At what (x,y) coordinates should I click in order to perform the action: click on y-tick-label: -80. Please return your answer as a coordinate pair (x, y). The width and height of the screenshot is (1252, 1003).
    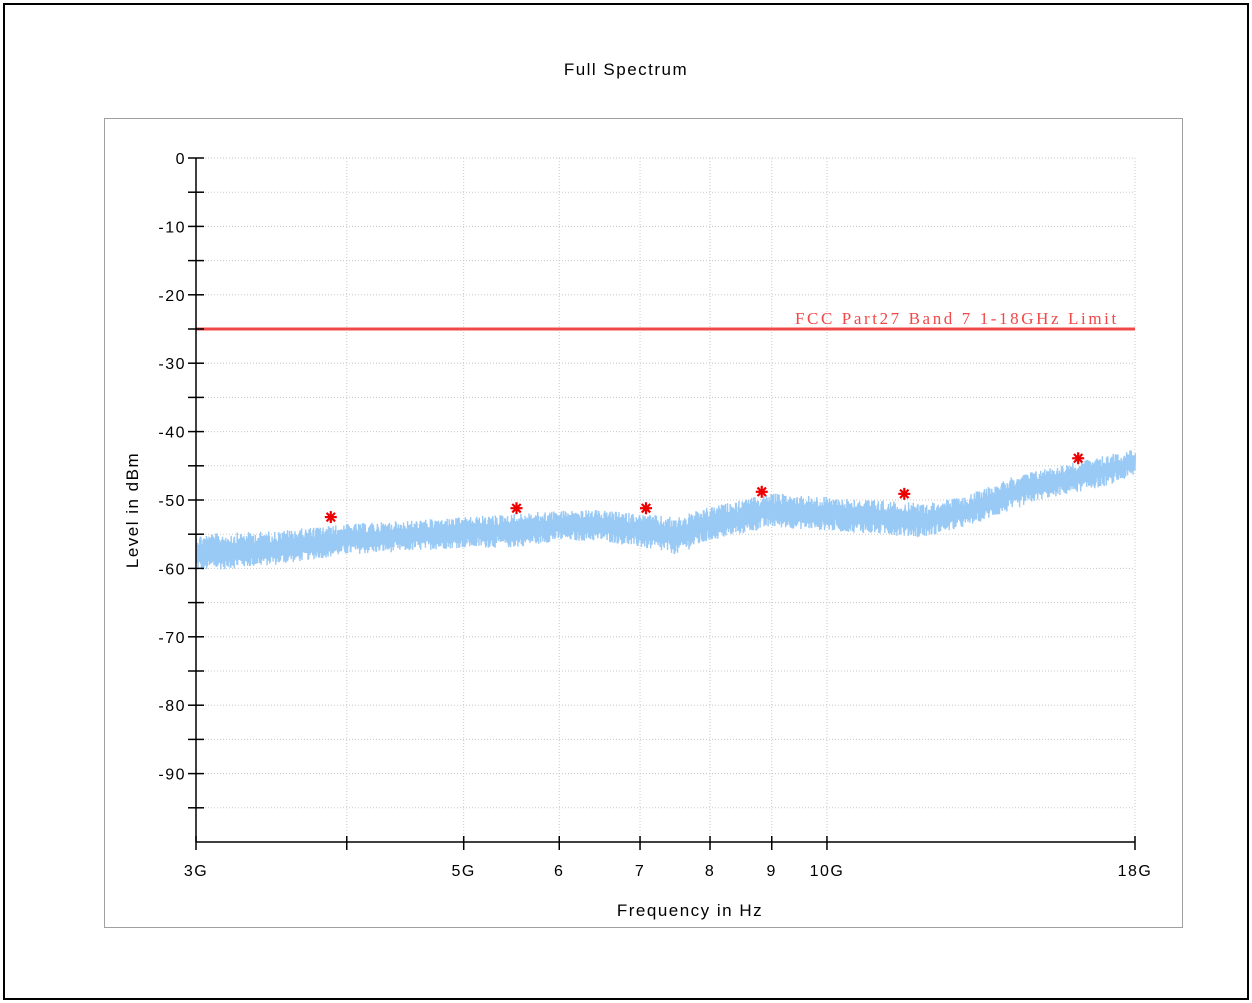
    Looking at the image, I should click on (172, 706).